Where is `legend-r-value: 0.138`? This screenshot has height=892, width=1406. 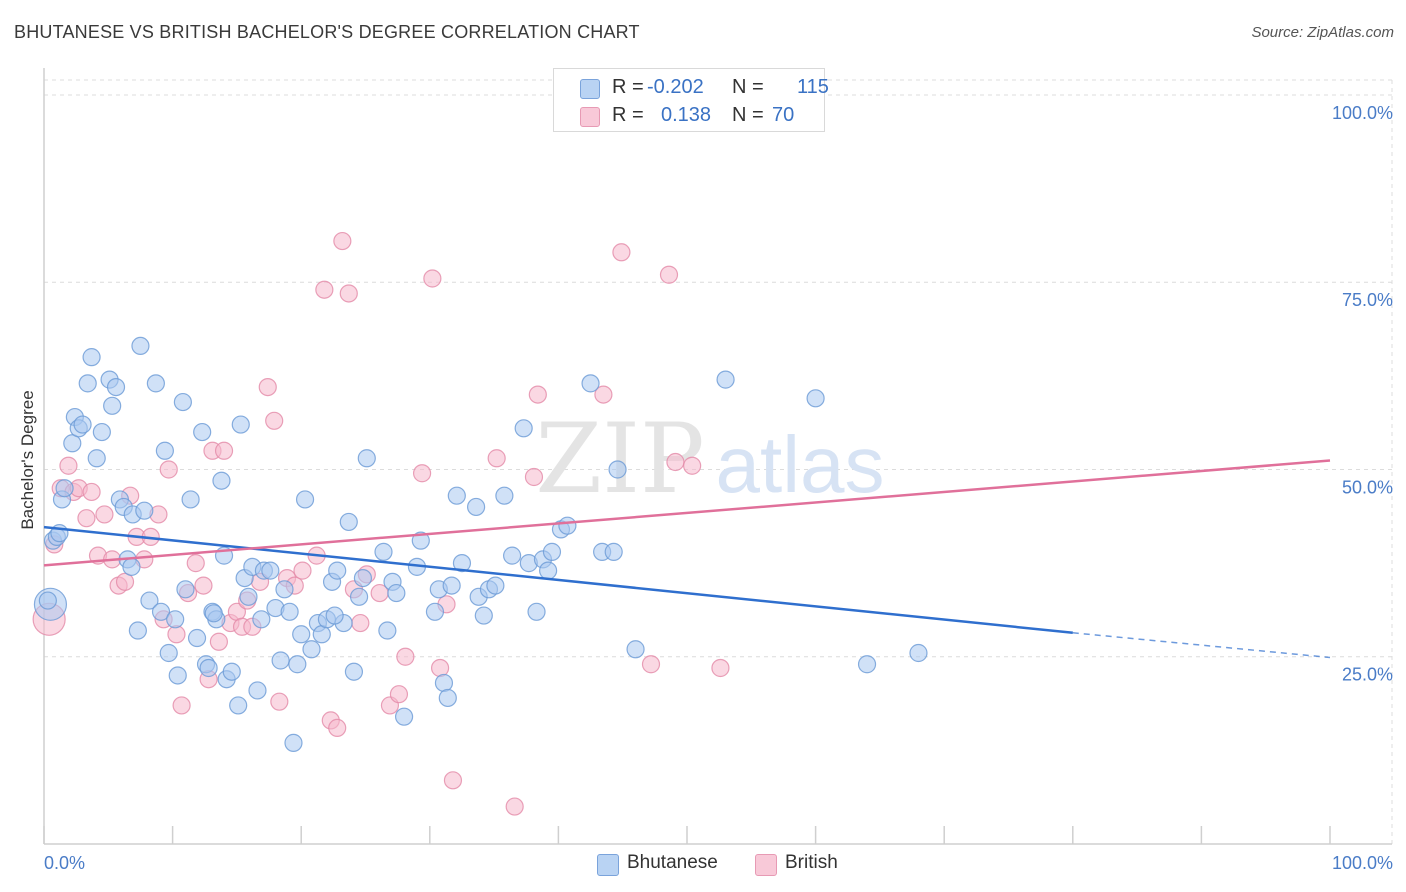 legend-r-value: 0.138 is located at coordinates (686, 115).